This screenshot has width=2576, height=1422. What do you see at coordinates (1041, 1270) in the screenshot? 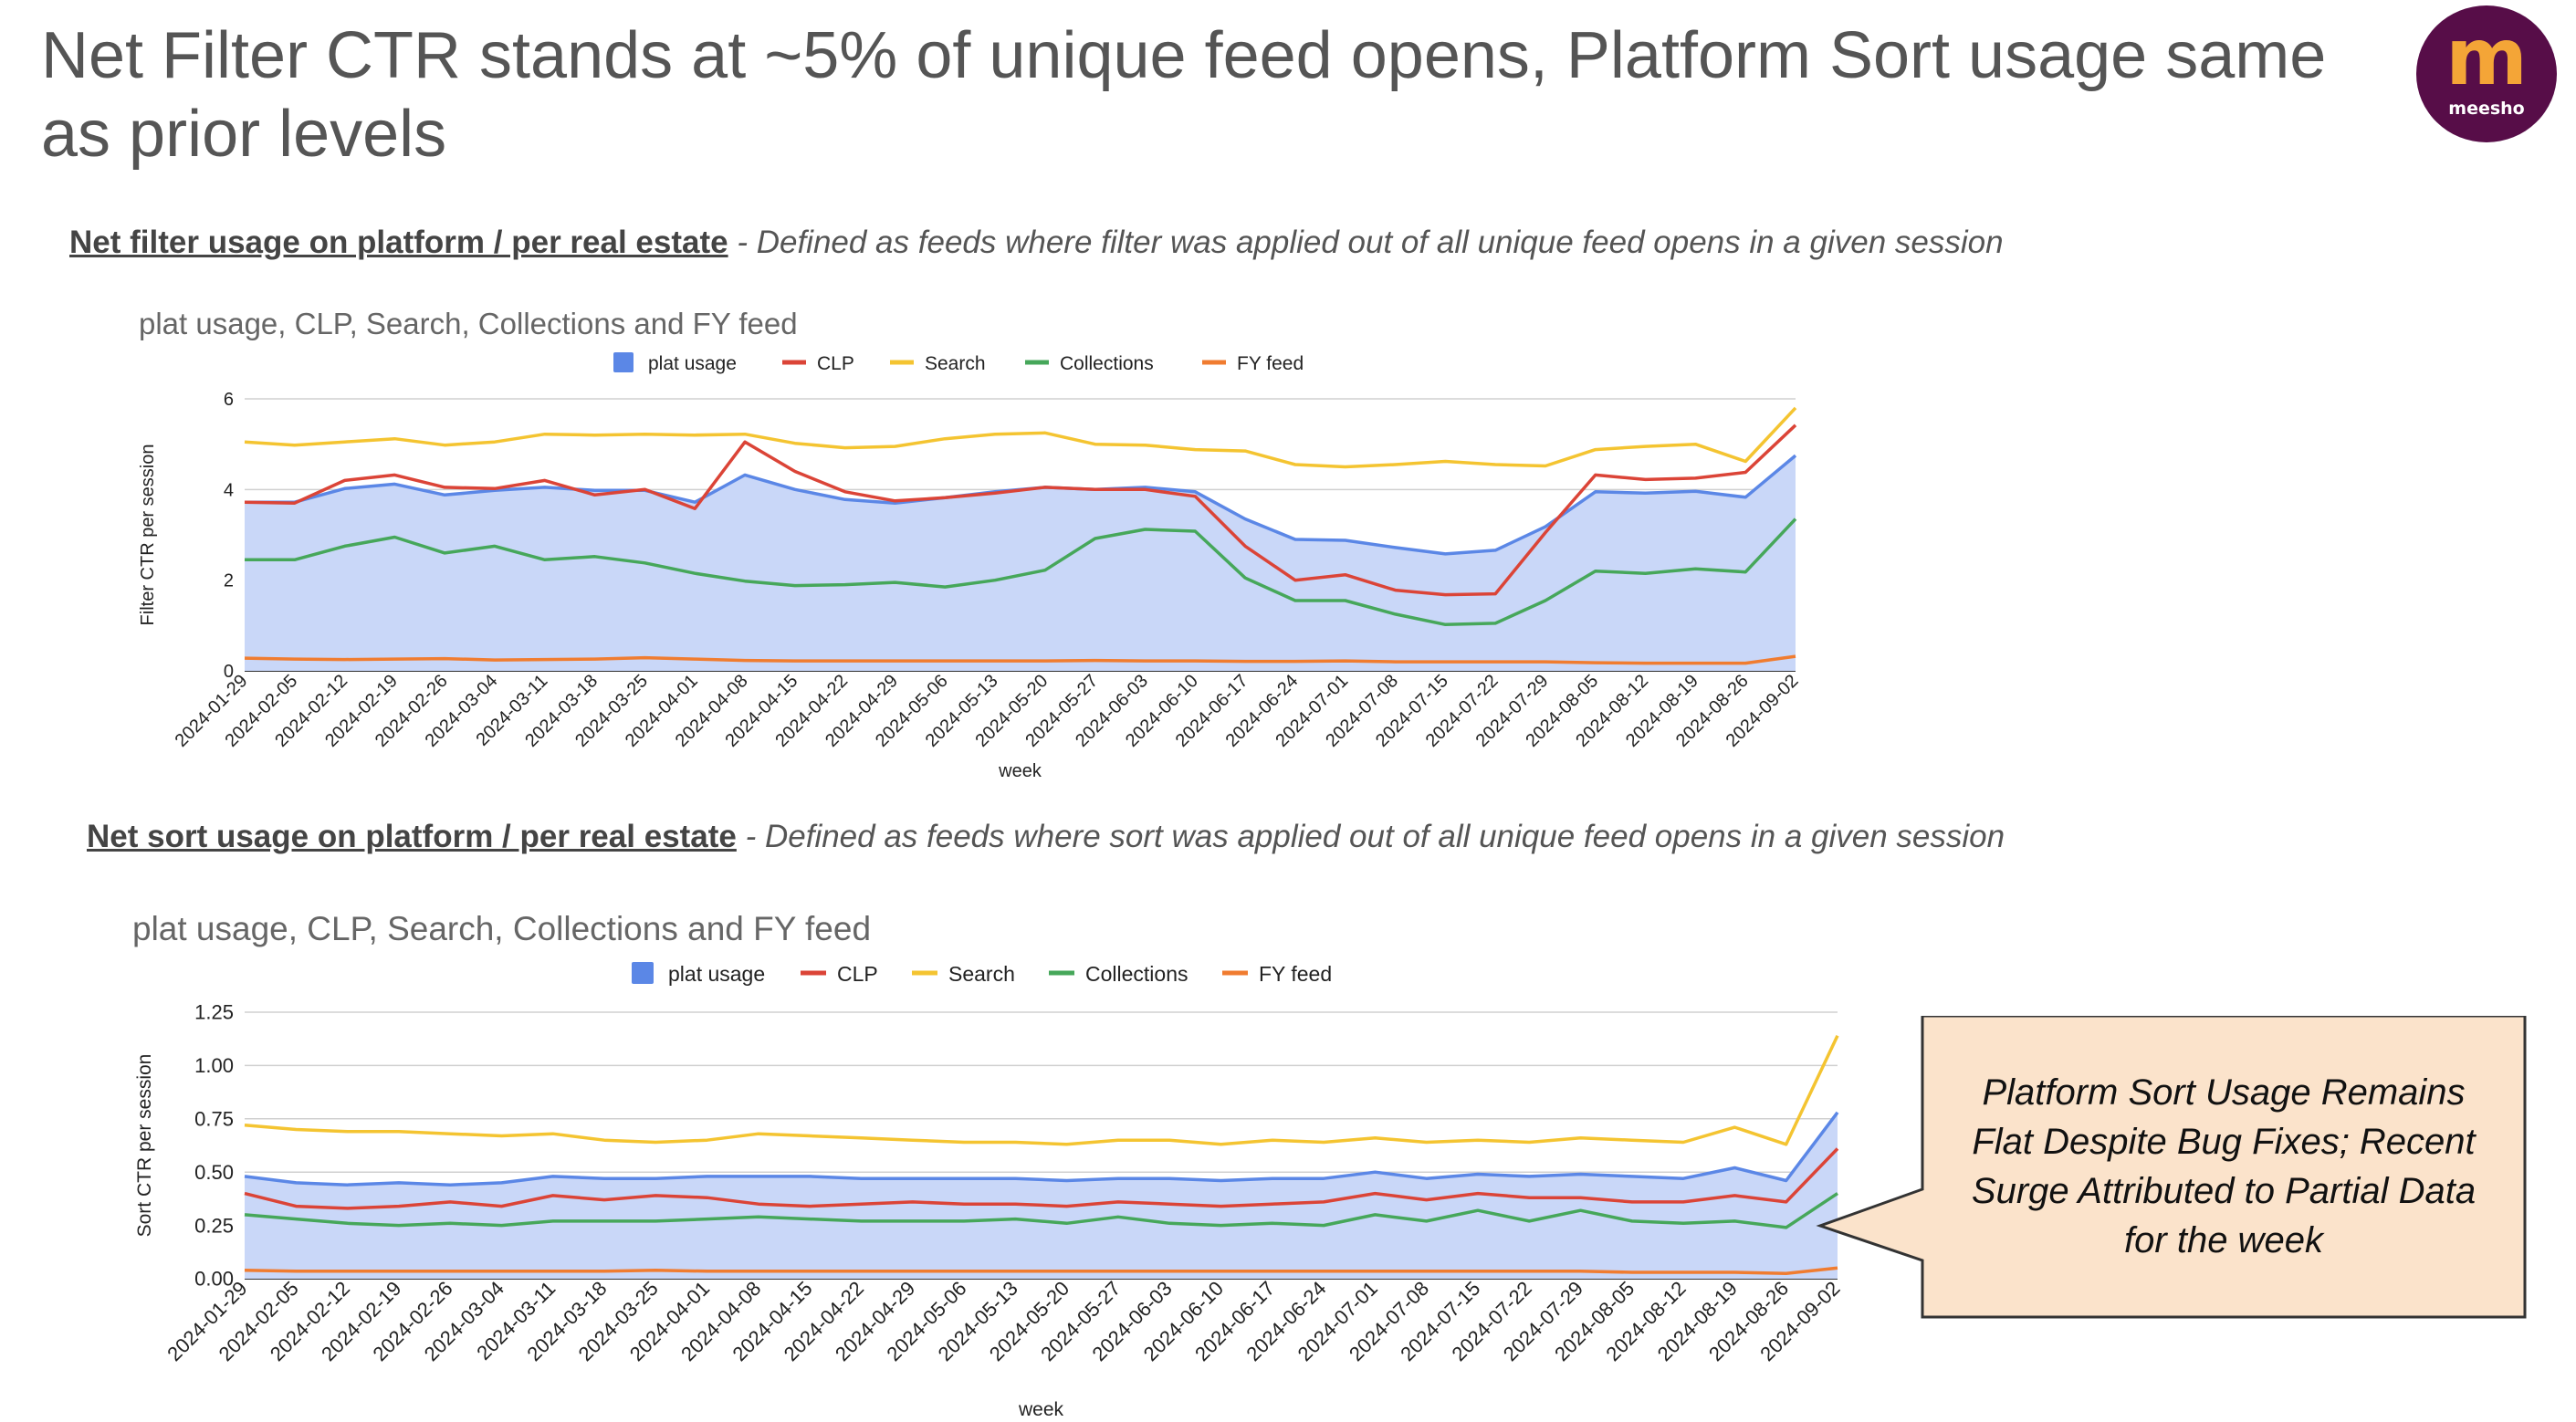
I see `series-line-fy-feed` at bounding box center [1041, 1270].